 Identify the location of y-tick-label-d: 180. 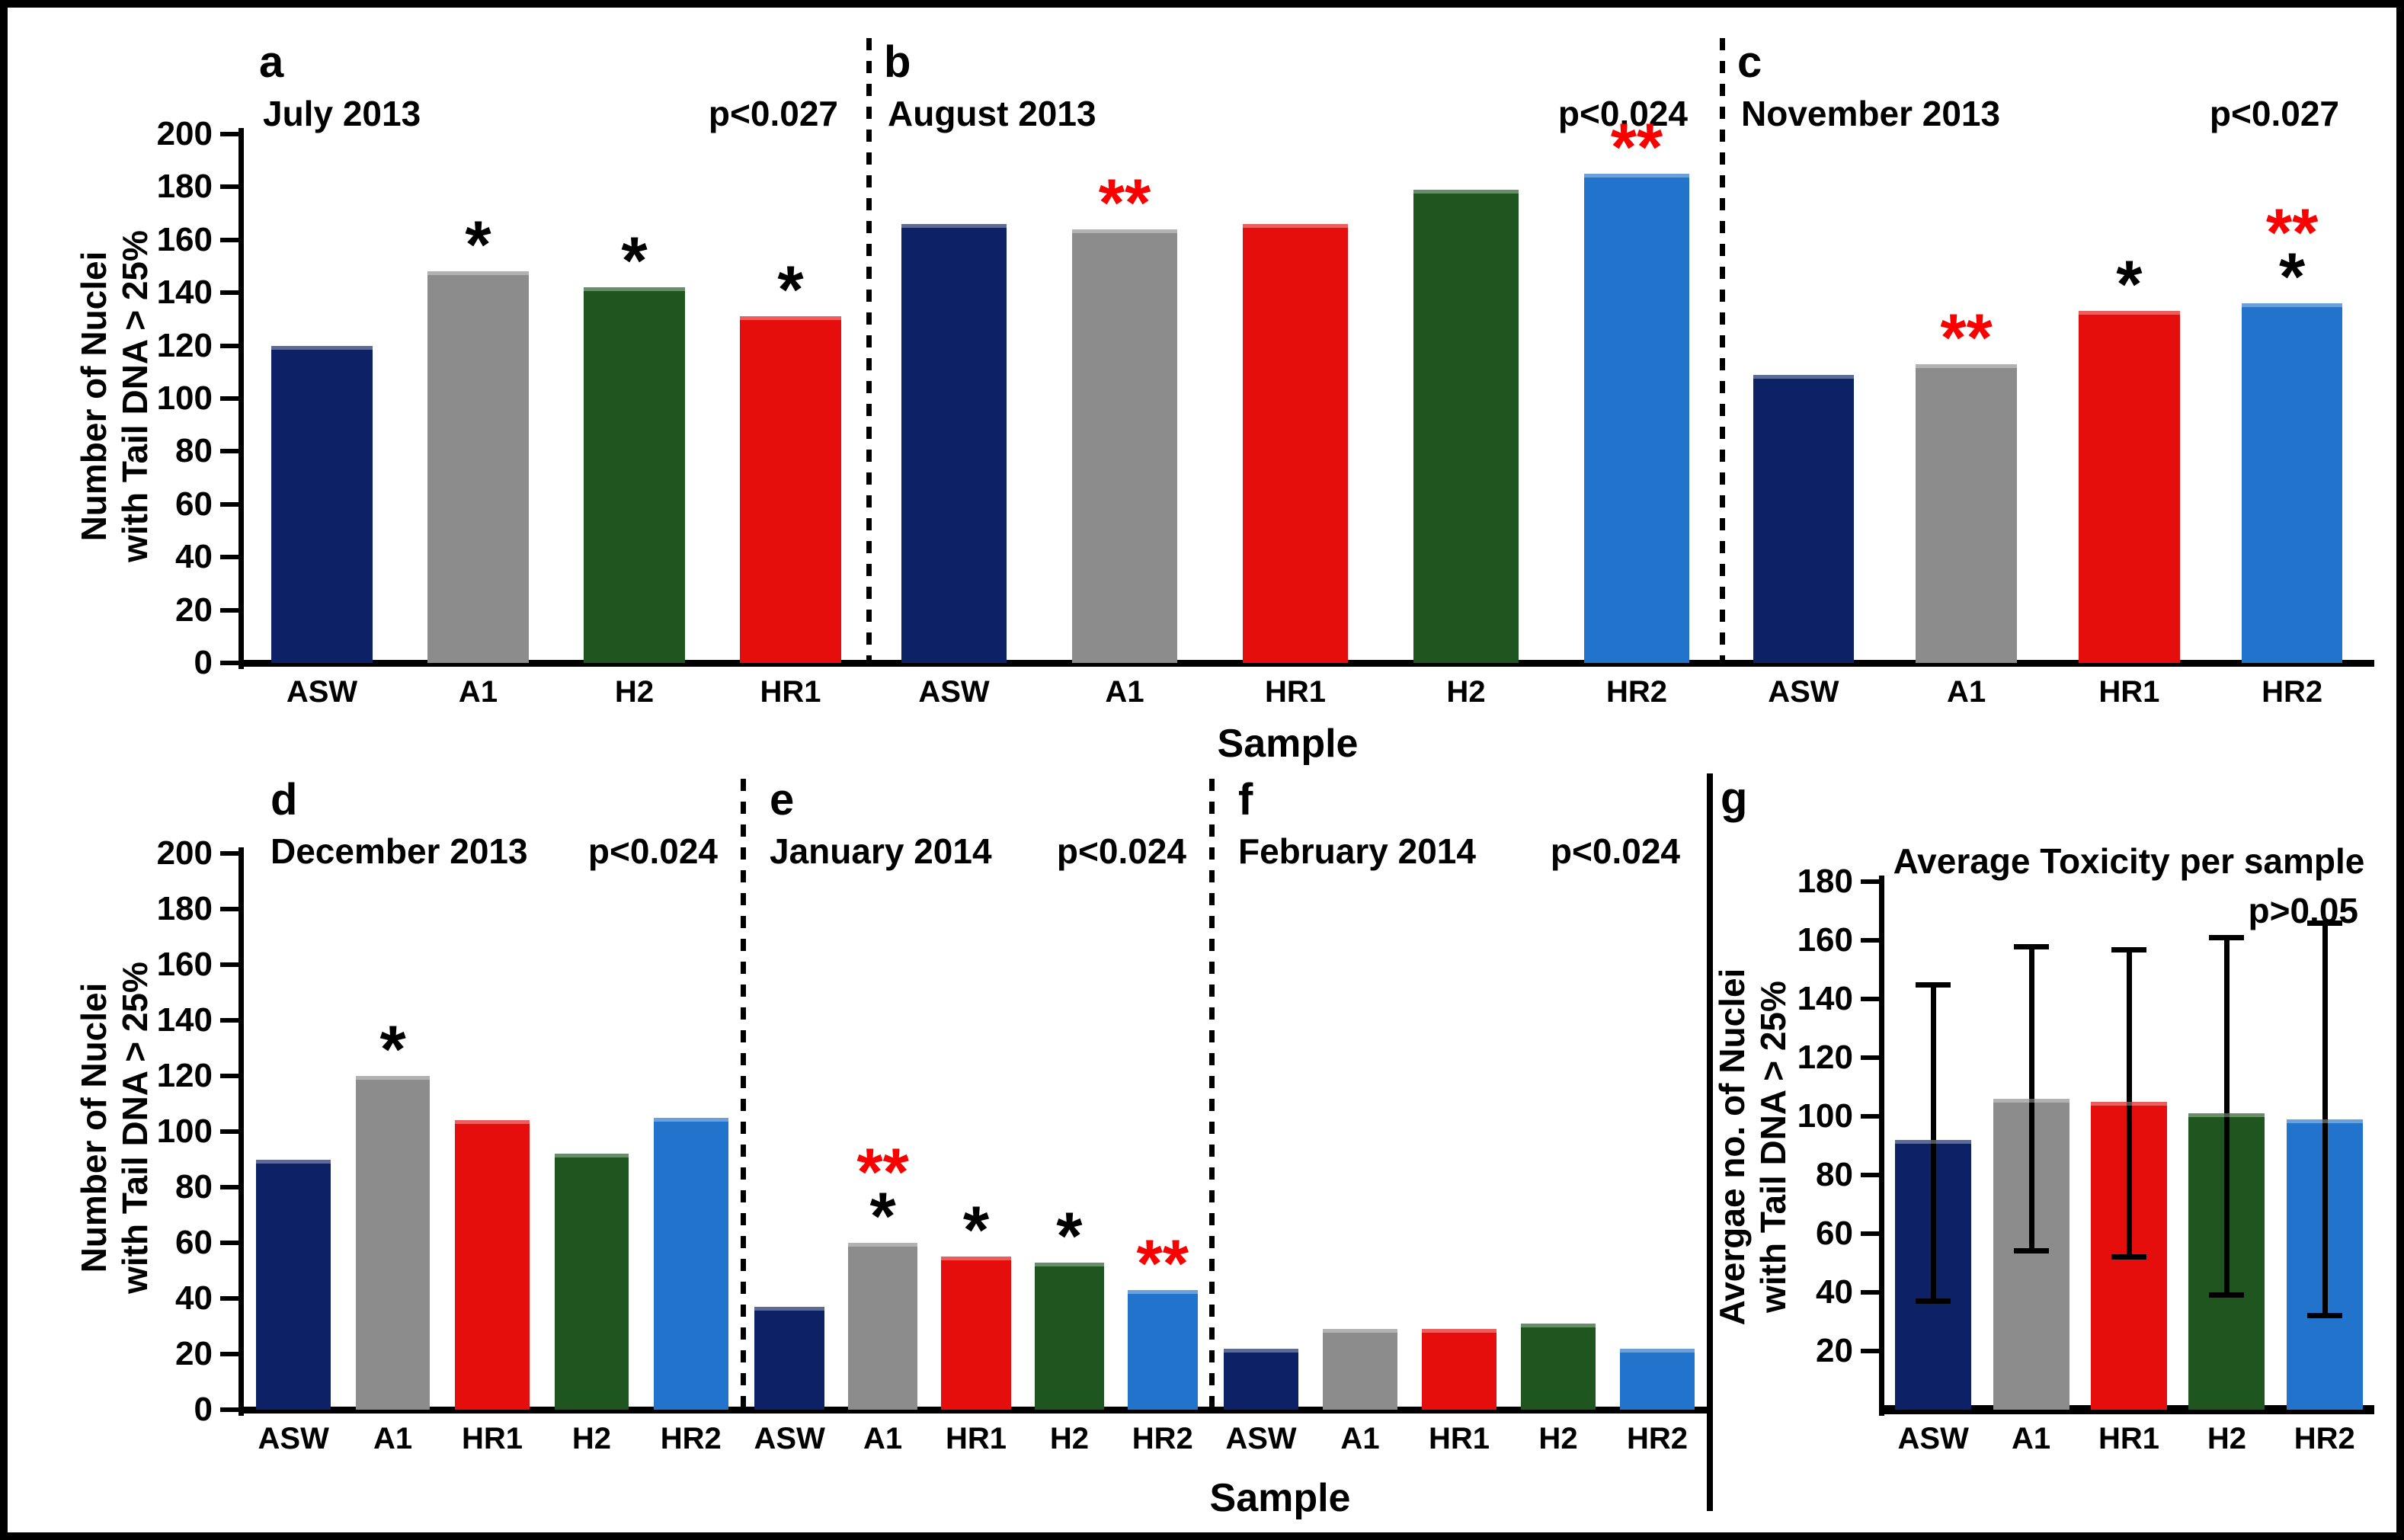
(184, 908).